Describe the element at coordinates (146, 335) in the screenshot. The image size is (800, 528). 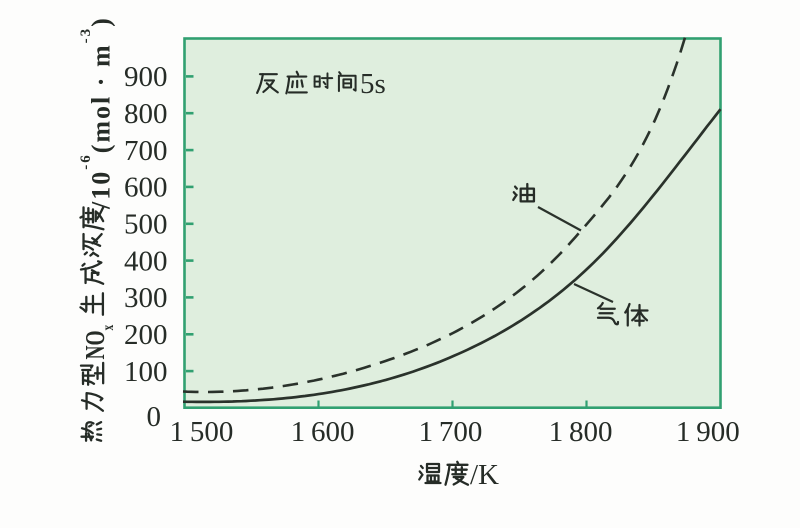
I see `svg-text: 200` at that location.